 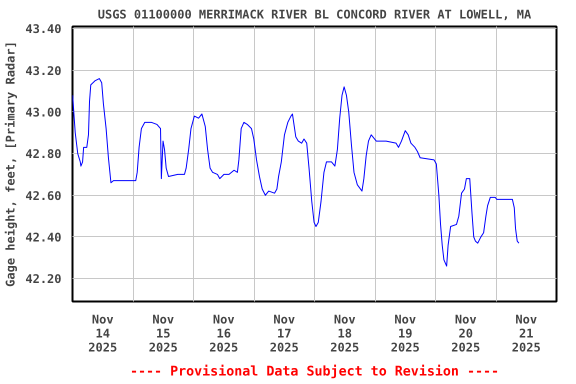 What do you see at coordinates (345, 333) in the screenshot?
I see `x-tick-label: Nov 18 2025` at bounding box center [345, 333].